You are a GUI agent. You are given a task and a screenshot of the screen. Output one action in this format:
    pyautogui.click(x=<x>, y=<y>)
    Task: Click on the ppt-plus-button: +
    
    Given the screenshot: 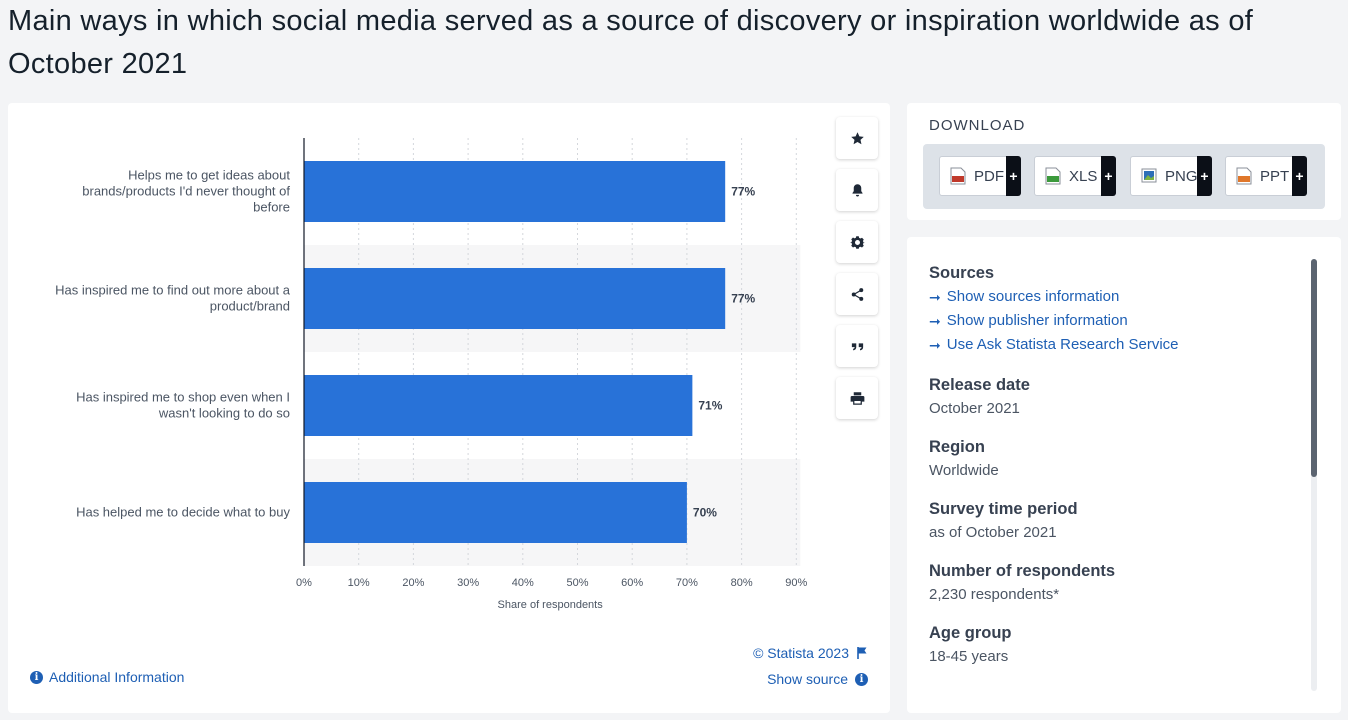 What is the action you would take?
    pyautogui.click(x=1299, y=176)
    